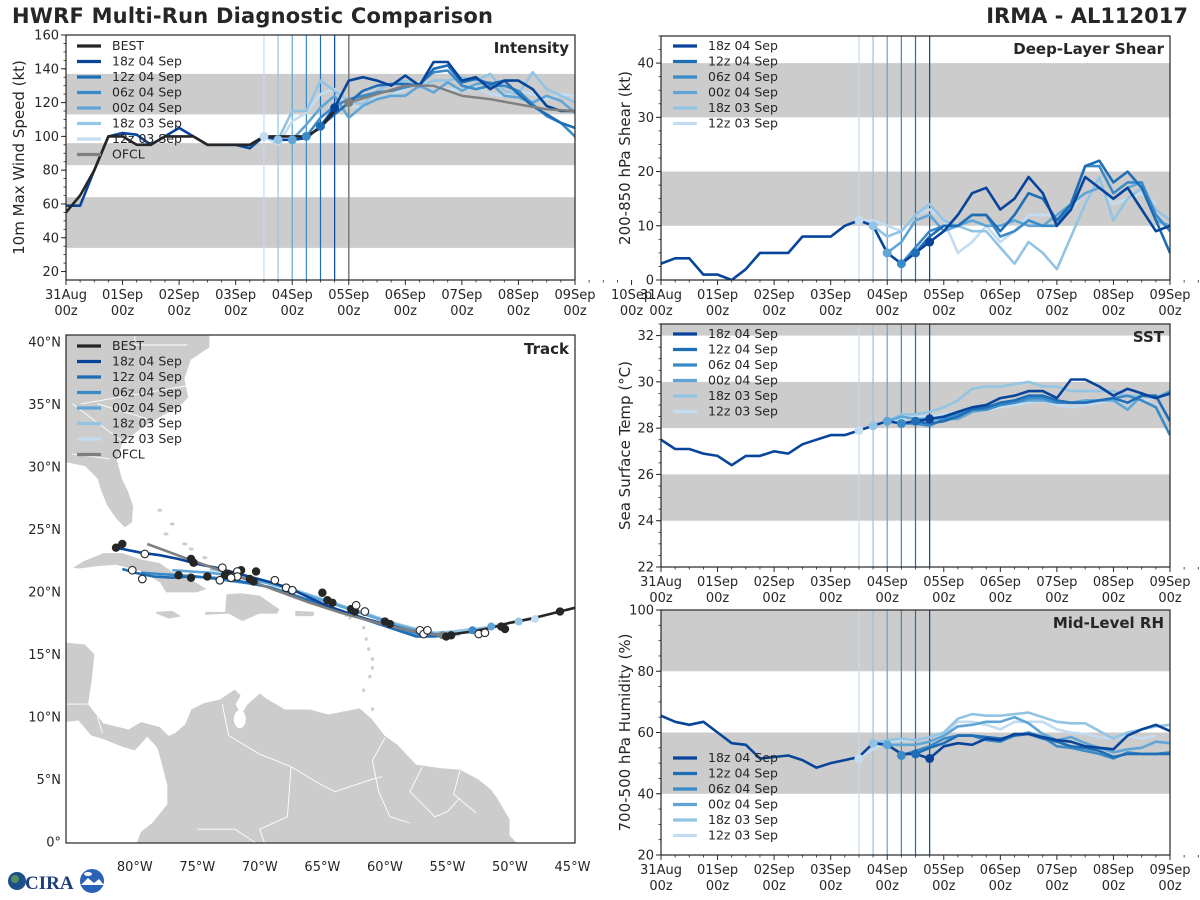 This screenshot has height=900, width=1200. What do you see at coordinates (1087, 16) in the screenshot?
I see `storm-title: IRMA - AL112017` at bounding box center [1087, 16].